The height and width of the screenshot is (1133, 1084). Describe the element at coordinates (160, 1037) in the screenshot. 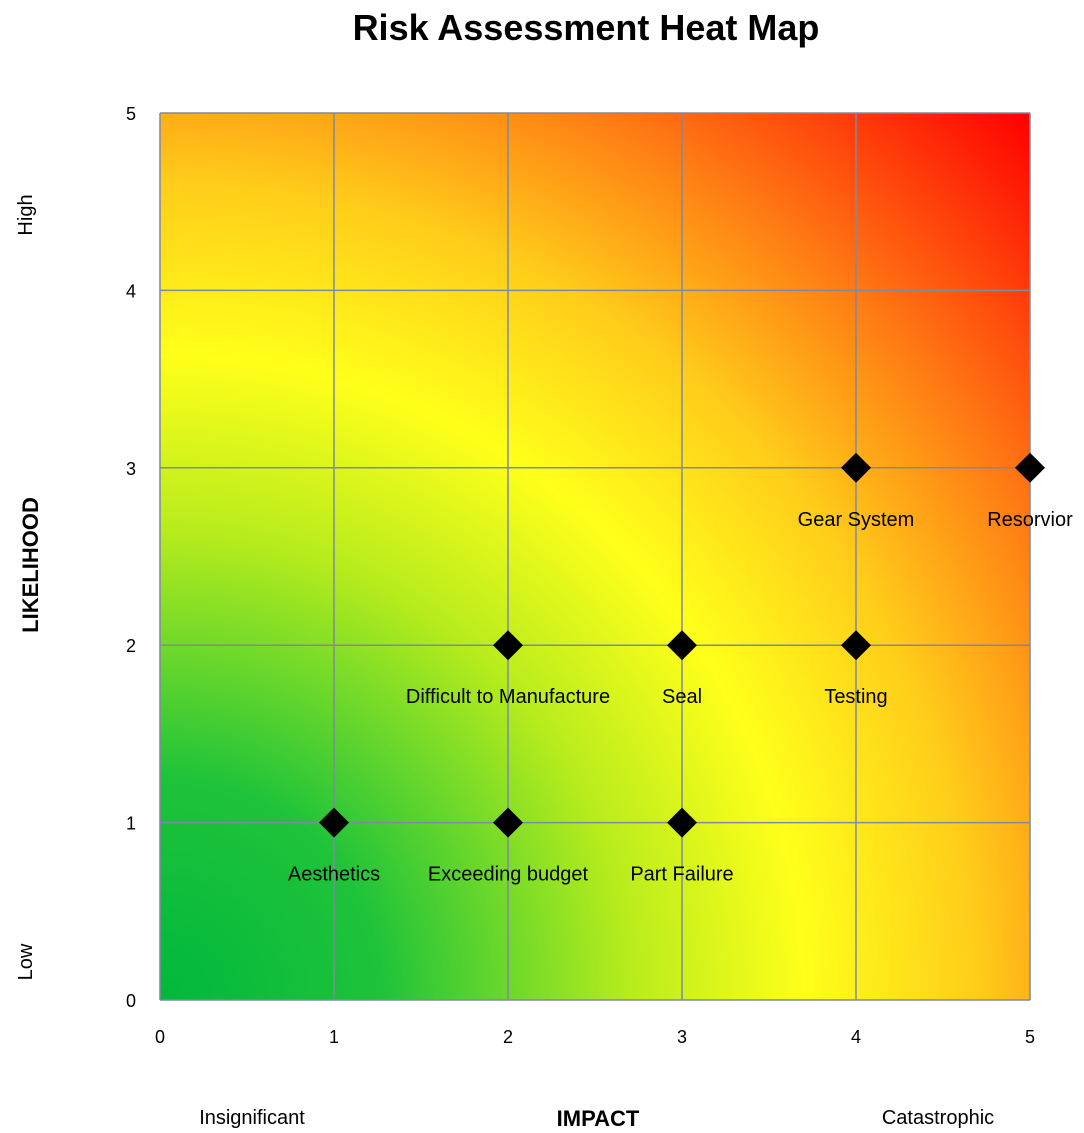

I see `x-tick-label: 0` at that location.